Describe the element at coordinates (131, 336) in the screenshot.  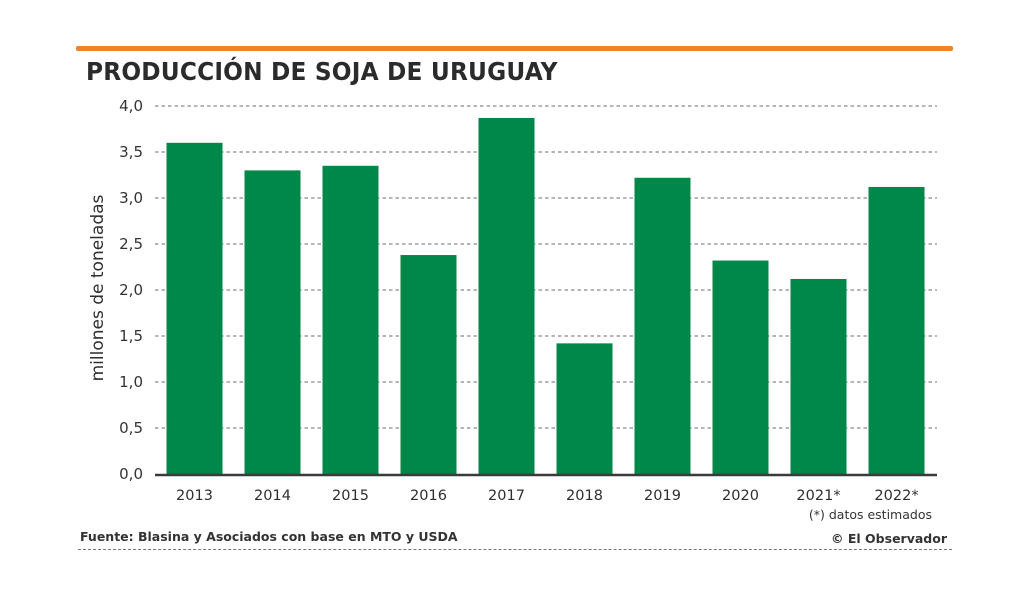
I see `y-tick-label: 1,5` at that location.